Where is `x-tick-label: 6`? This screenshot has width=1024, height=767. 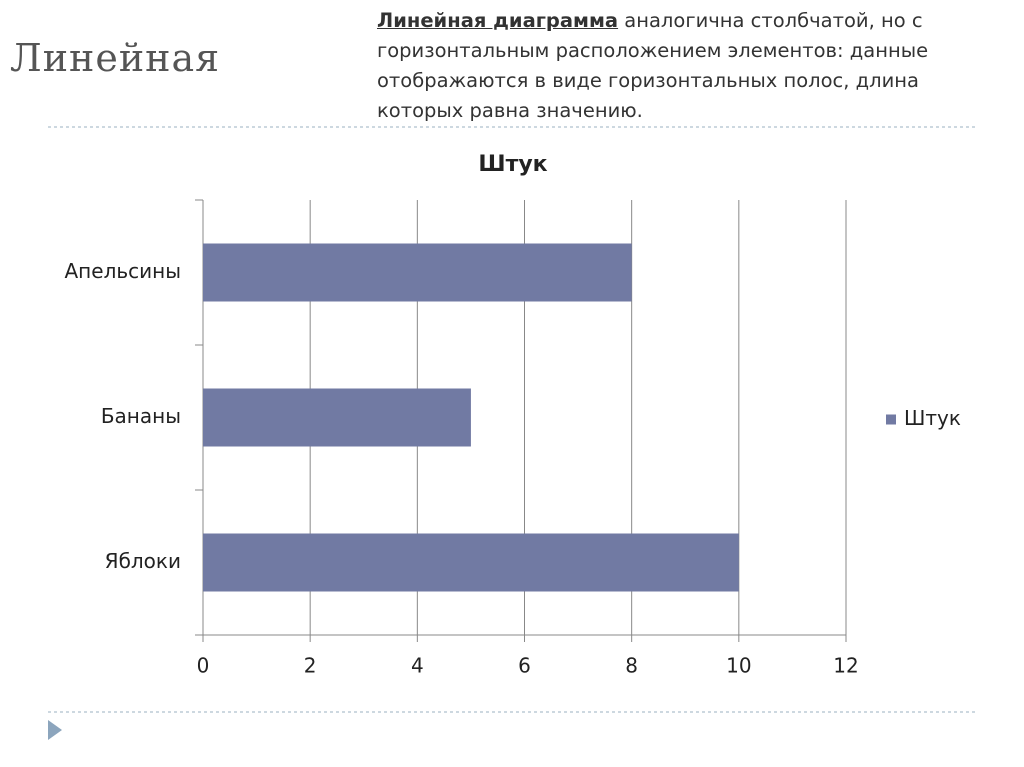 x-tick-label: 6 is located at coordinates (524, 666).